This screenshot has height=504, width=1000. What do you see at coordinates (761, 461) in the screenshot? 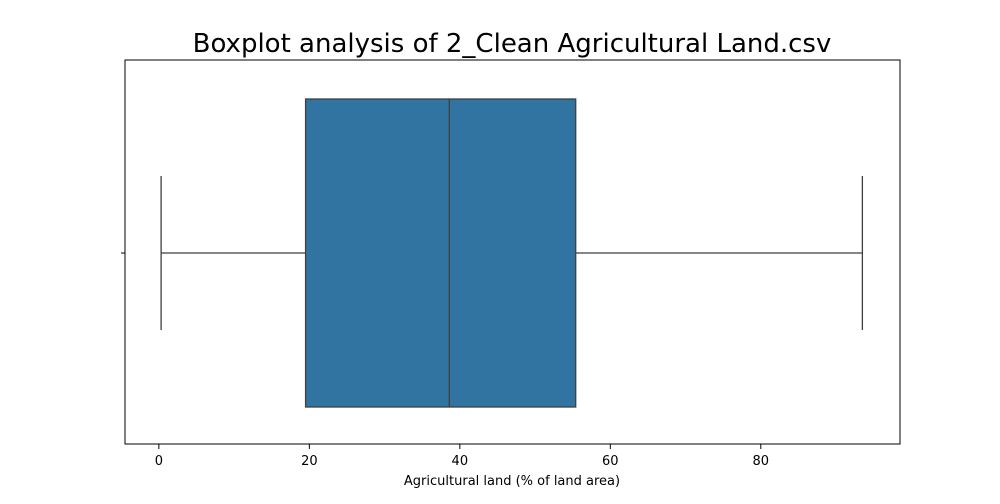
I see `x-tick-label: 80` at bounding box center [761, 461].